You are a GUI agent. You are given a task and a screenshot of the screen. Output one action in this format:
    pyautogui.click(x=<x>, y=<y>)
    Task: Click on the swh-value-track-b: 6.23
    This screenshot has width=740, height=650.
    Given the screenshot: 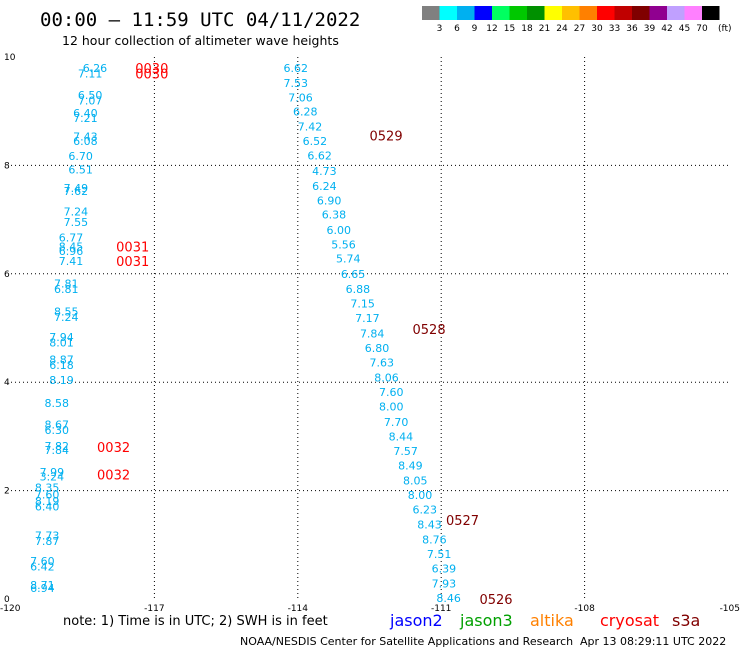 What is the action you would take?
    pyautogui.click(x=425, y=510)
    